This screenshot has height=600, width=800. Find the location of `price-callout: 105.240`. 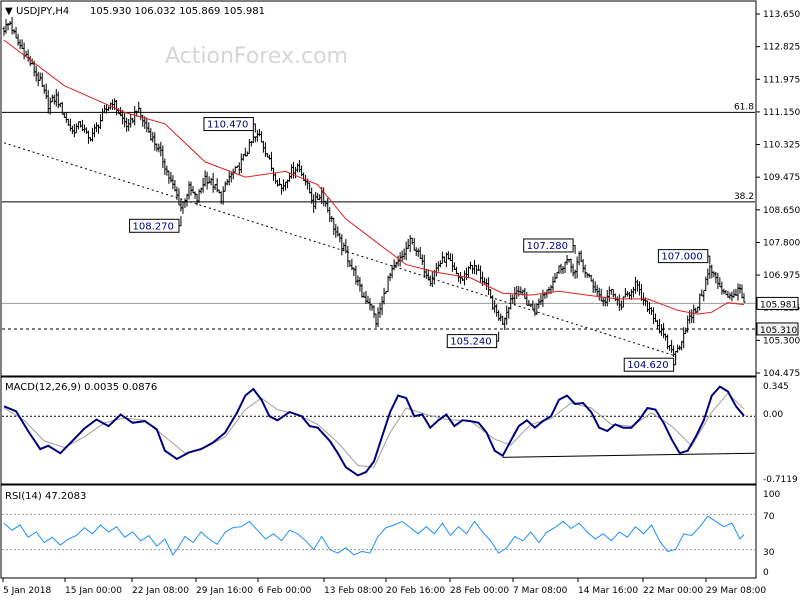

price-callout: 105.240 is located at coordinates (473, 340).